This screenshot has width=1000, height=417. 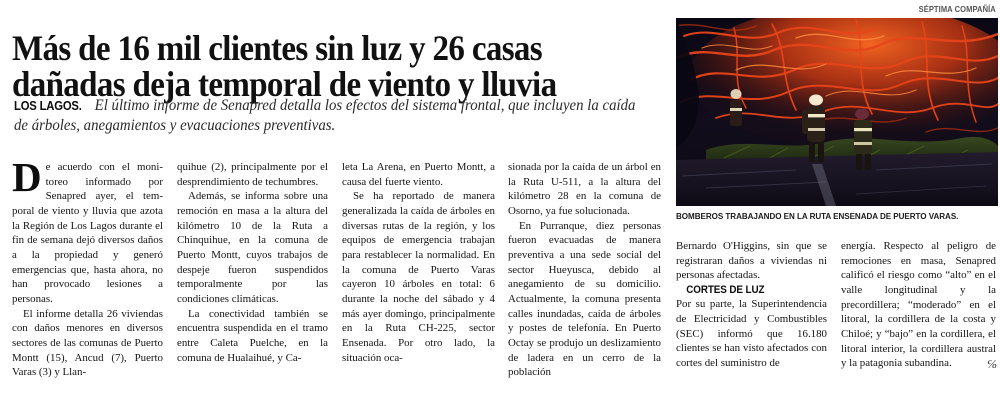 I want to click on photo-illustration, so click(x=837, y=112).